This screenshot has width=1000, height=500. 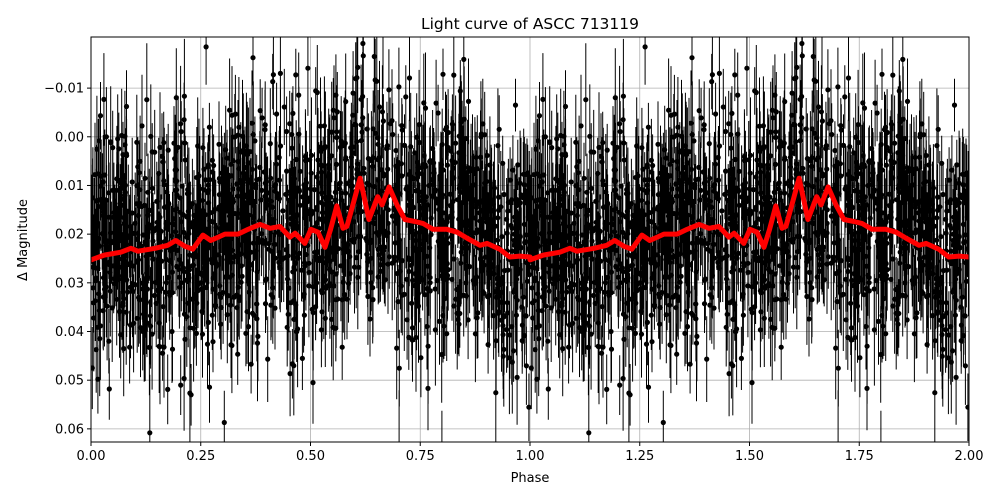 I want to click on x-tick-label: 0.50, so click(x=310, y=456).